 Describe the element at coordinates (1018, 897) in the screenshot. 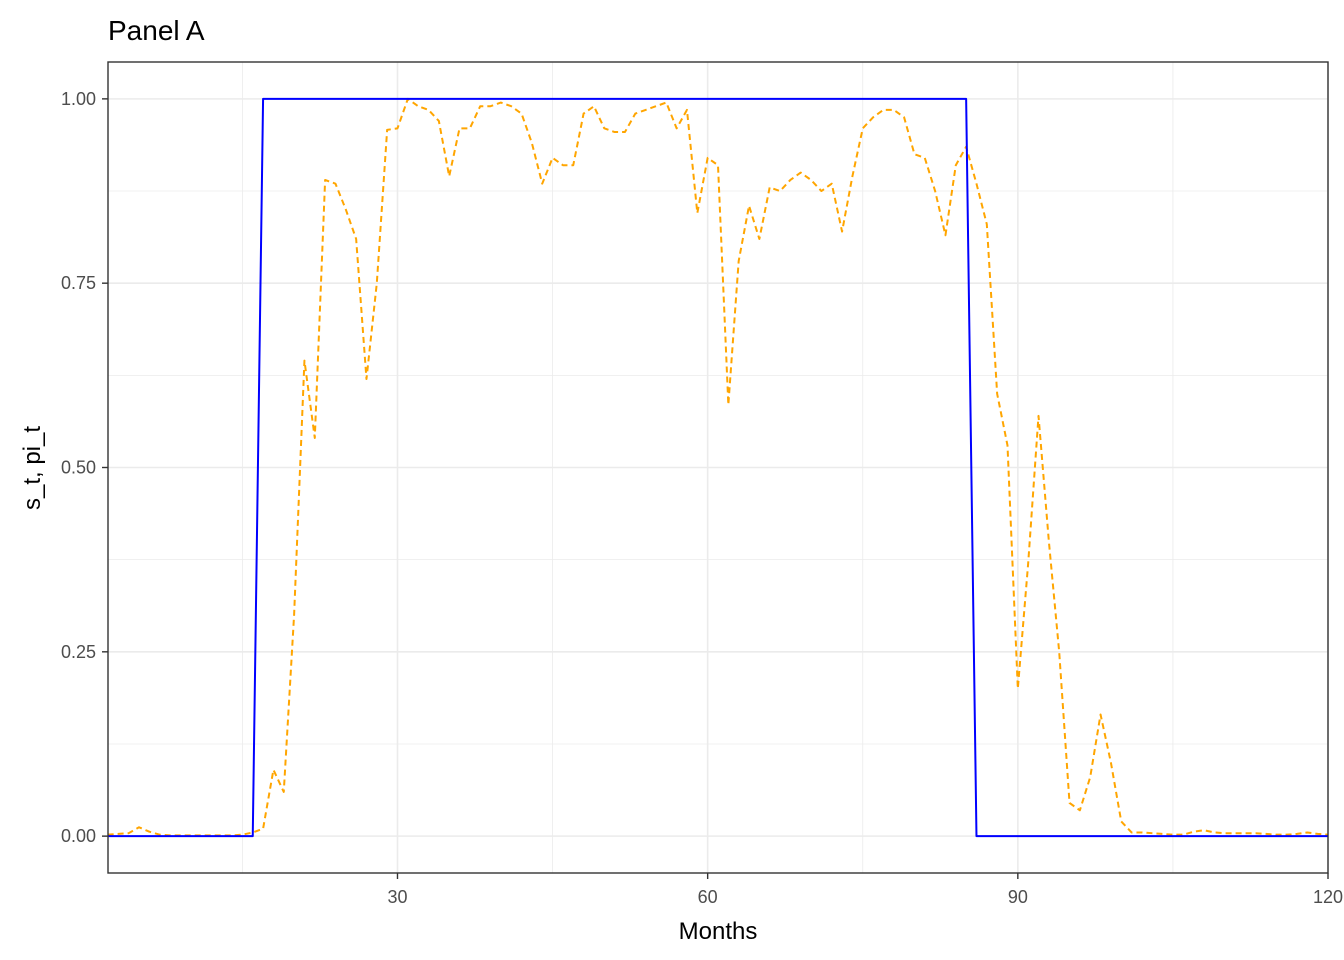

I see `x-tick-label: 90` at that location.